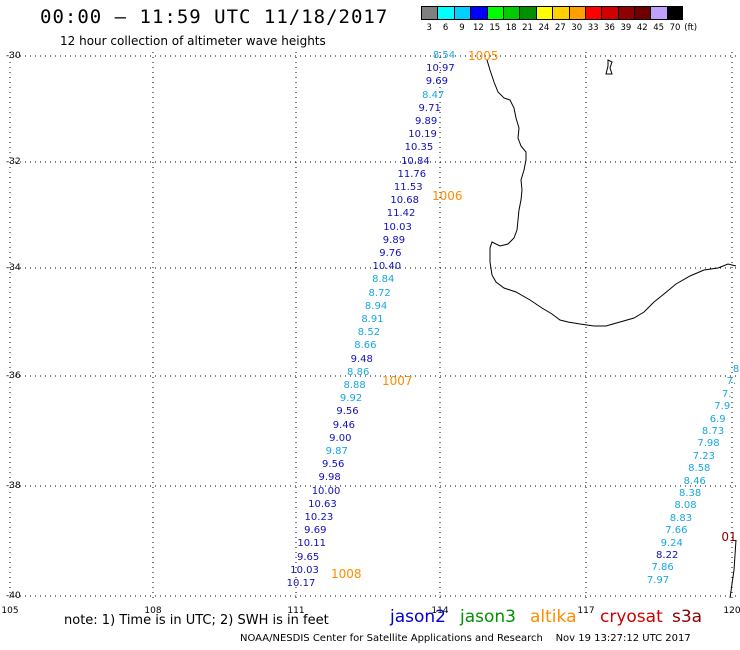  What do you see at coordinates (593, 28) in the screenshot?
I see `colorbar-tick-label: 33` at bounding box center [593, 28].